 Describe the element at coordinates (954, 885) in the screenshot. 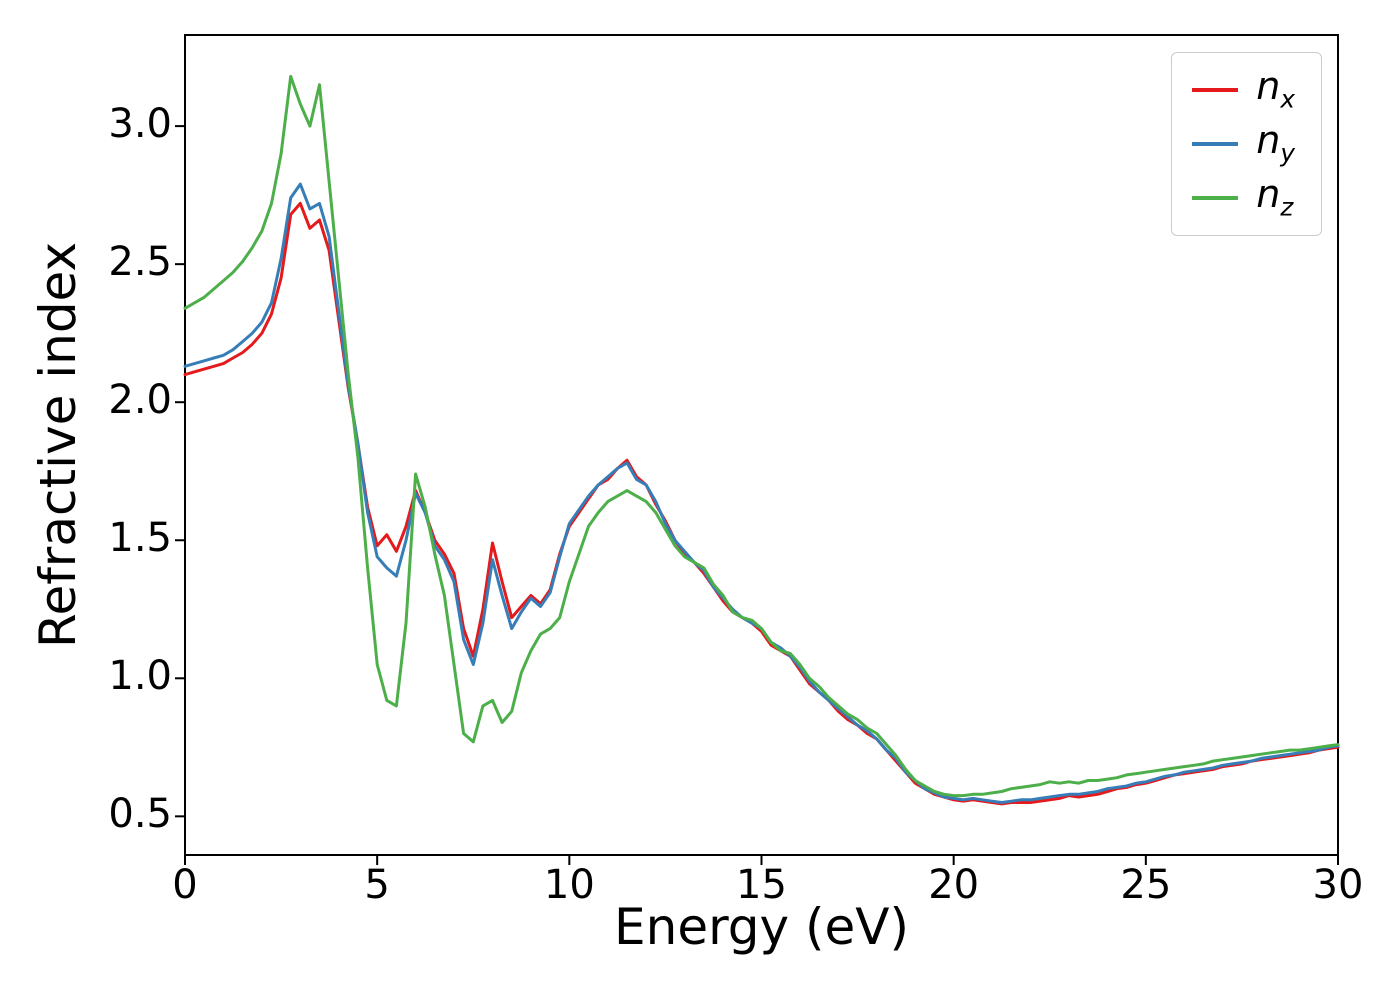

I see `x-tick-label: 20` at that location.